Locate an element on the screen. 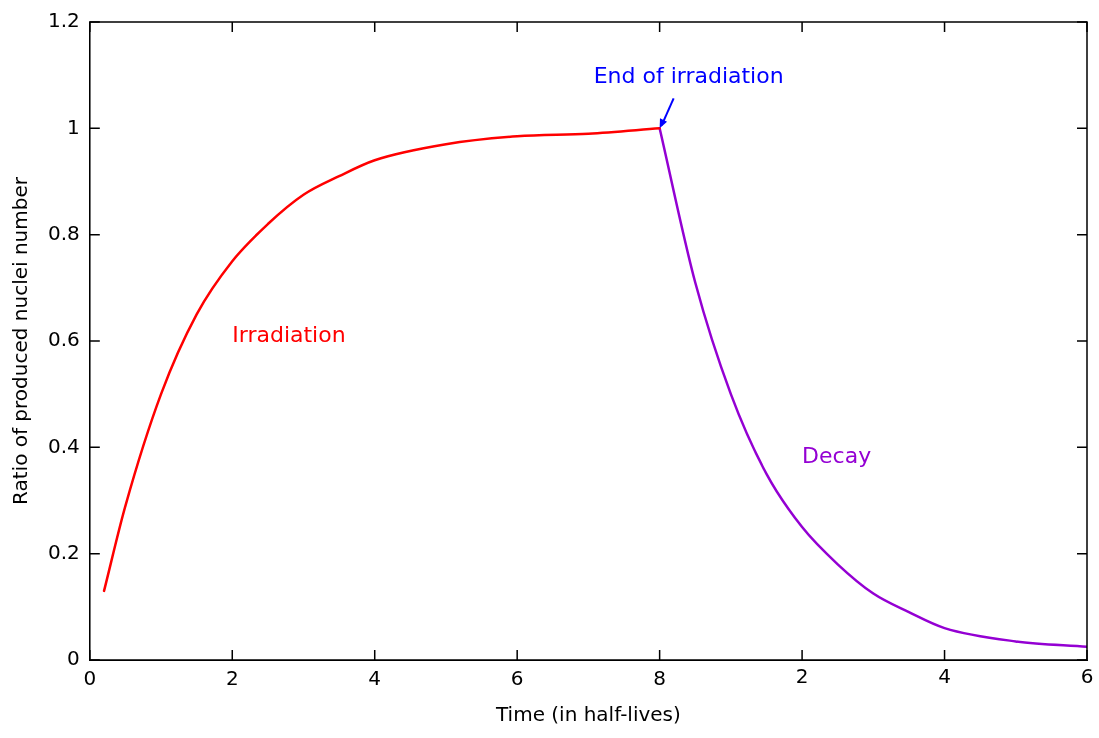  x-tick-label: 8 is located at coordinates (659, 678).